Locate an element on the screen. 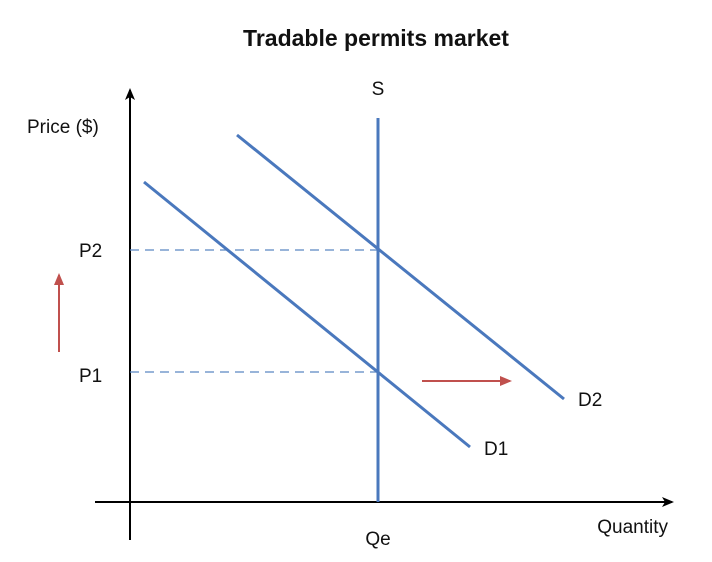 The image size is (712, 562). x-axis-label: Quantity is located at coordinates (632, 527).